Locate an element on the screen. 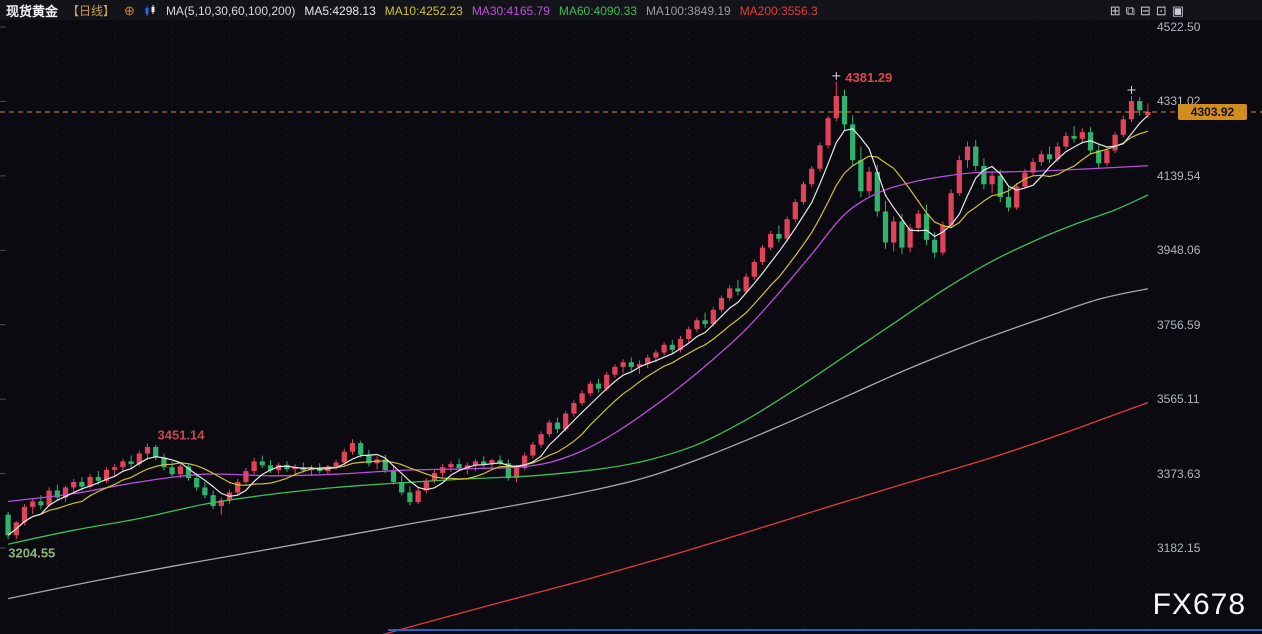 This screenshot has width=1262, height=634. ma200-legend: MA200:3556.3 is located at coordinates (778, 10).